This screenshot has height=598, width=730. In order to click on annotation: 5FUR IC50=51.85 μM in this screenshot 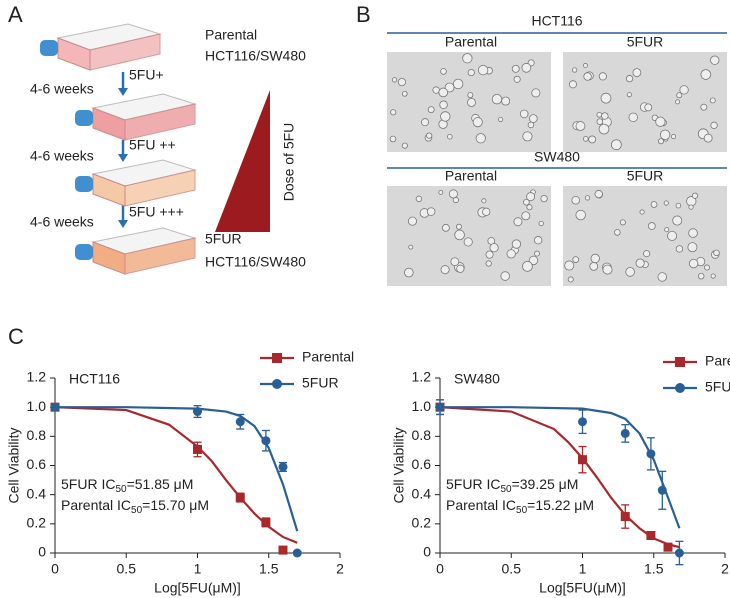, I will do `click(127, 485)`.